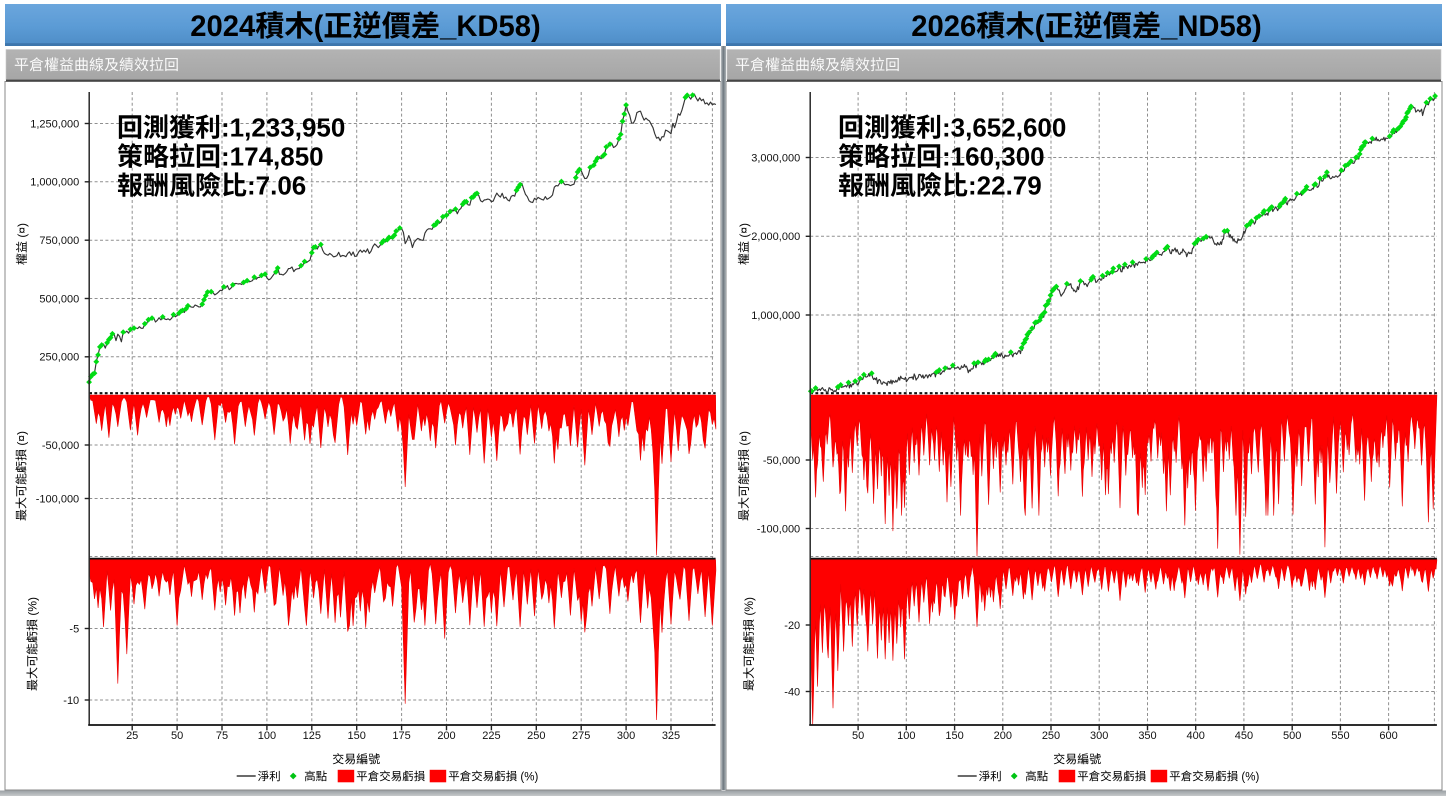 The height and width of the screenshot is (796, 1446). What do you see at coordinates (775, 158) in the screenshot?
I see `svg-text: 3,000,000` at bounding box center [775, 158].